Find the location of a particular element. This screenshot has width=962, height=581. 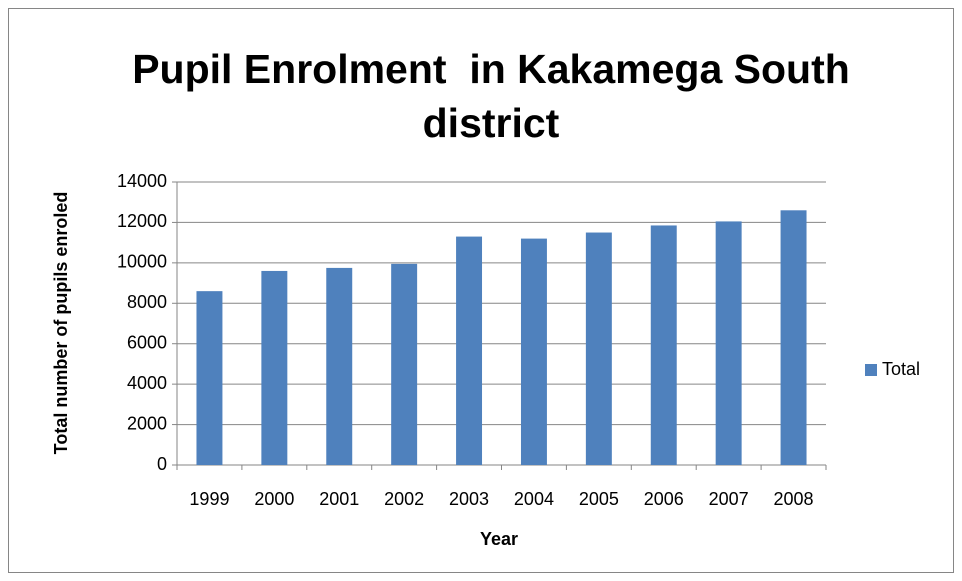

x-tick-label: 2008 is located at coordinates (794, 499).